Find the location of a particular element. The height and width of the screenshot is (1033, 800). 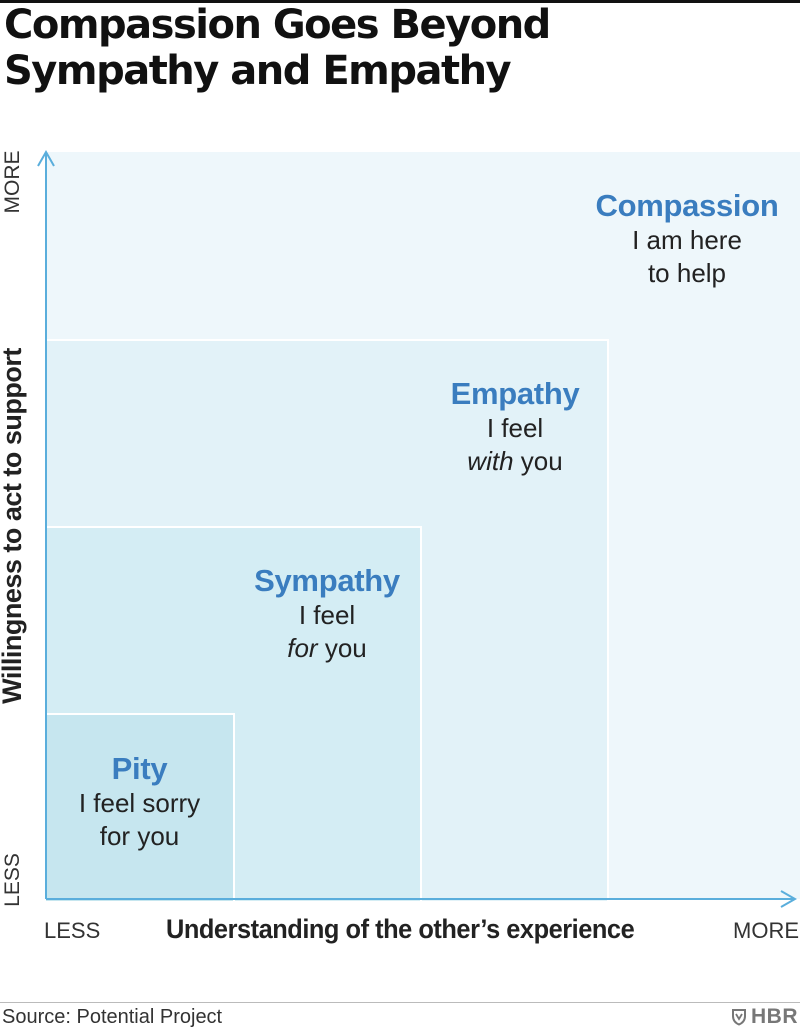

empathy-label: Empathy I feel with you is located at coordinates (515, 427).